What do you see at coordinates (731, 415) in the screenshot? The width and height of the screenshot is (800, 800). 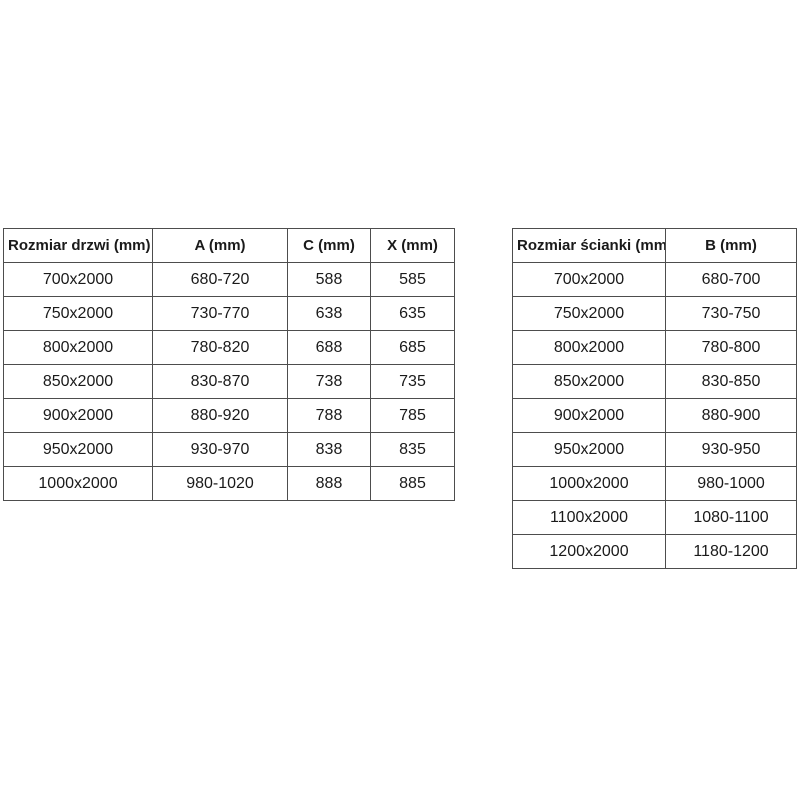 I see `table-cell: 880-900` at bounding box center [731, 415].